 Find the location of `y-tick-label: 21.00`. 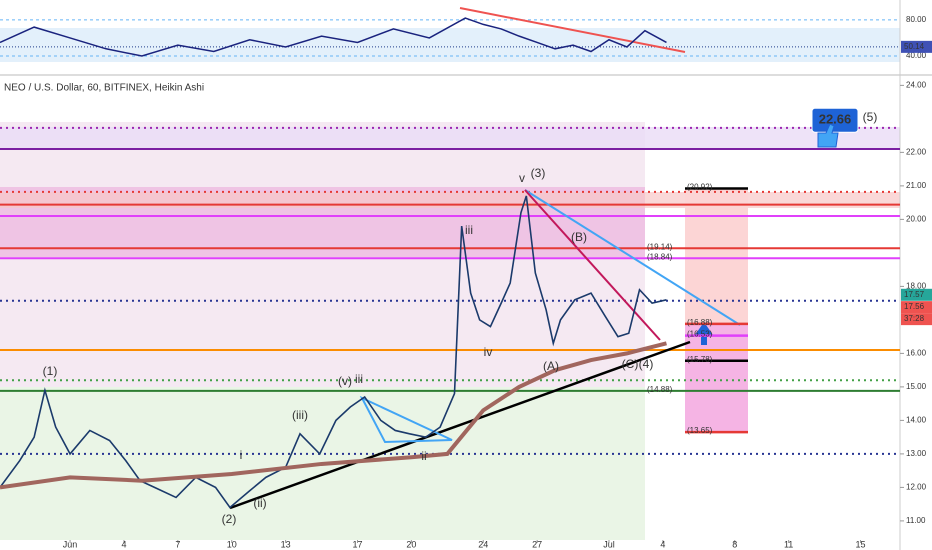

y-tick-label: 21.00 is located at coordinates (916, 185).